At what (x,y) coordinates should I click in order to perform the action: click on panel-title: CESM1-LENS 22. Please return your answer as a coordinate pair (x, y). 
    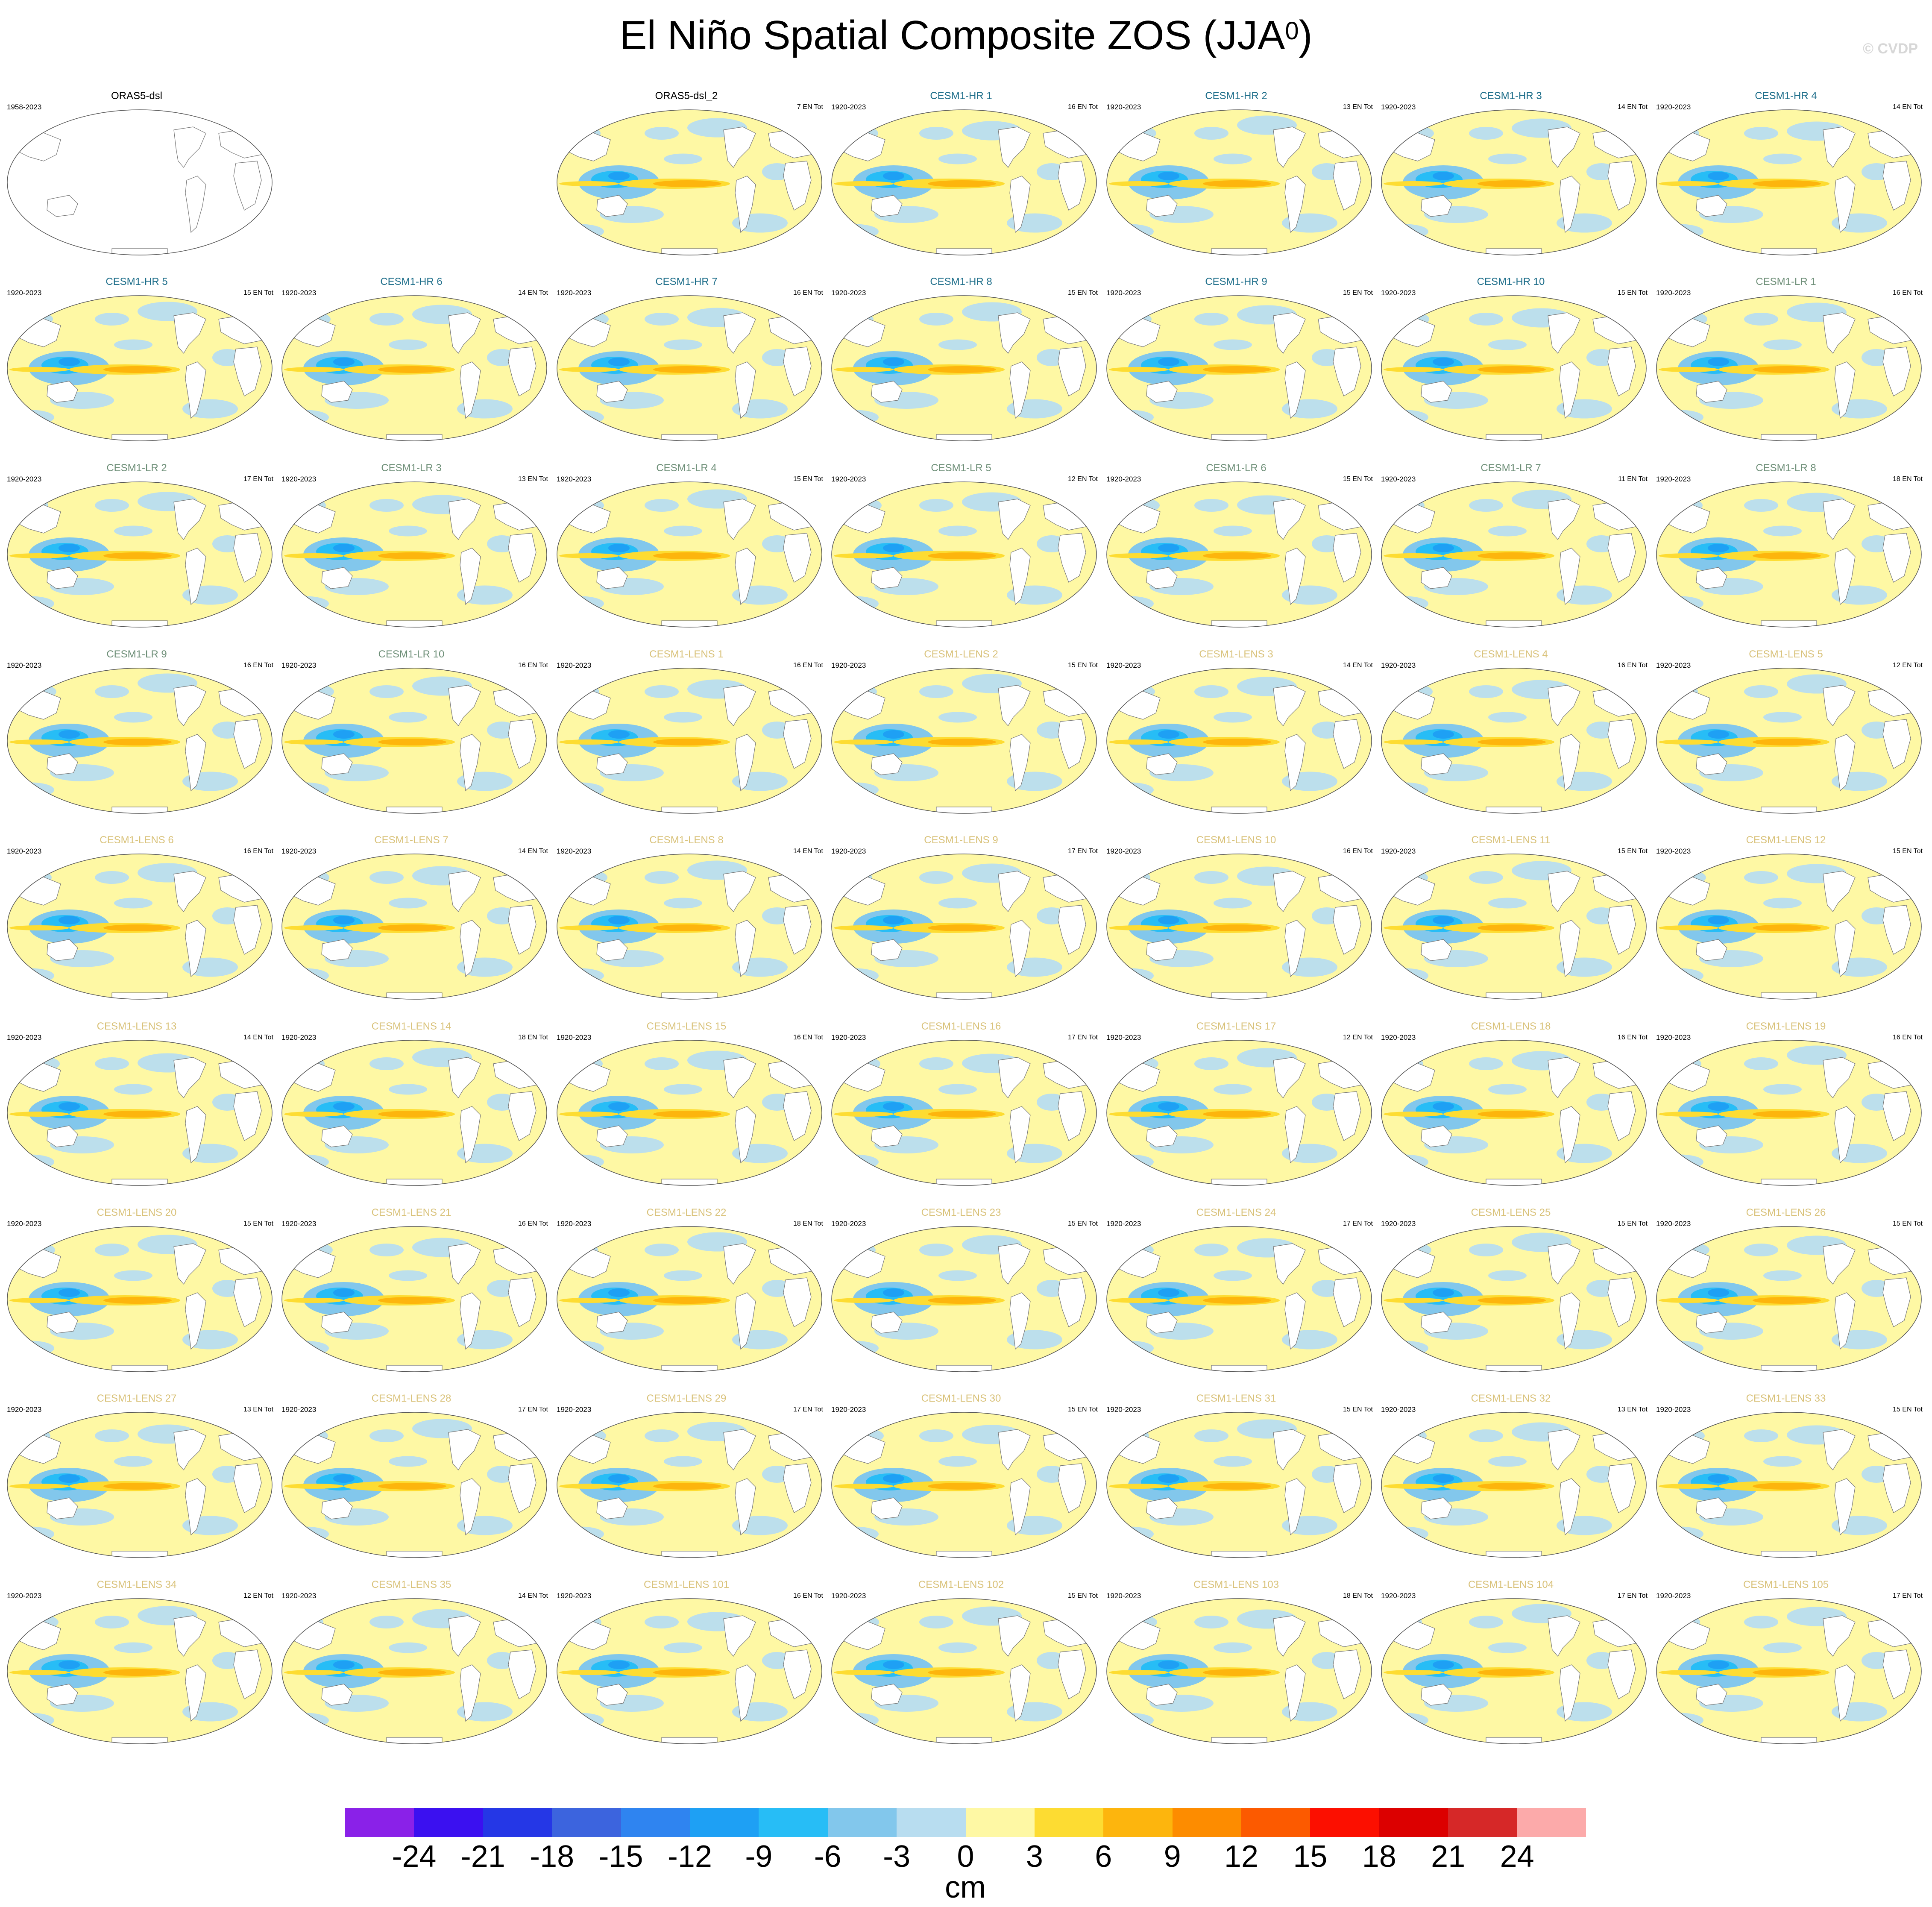
    Looking at the image, I should click on (686, 1213).